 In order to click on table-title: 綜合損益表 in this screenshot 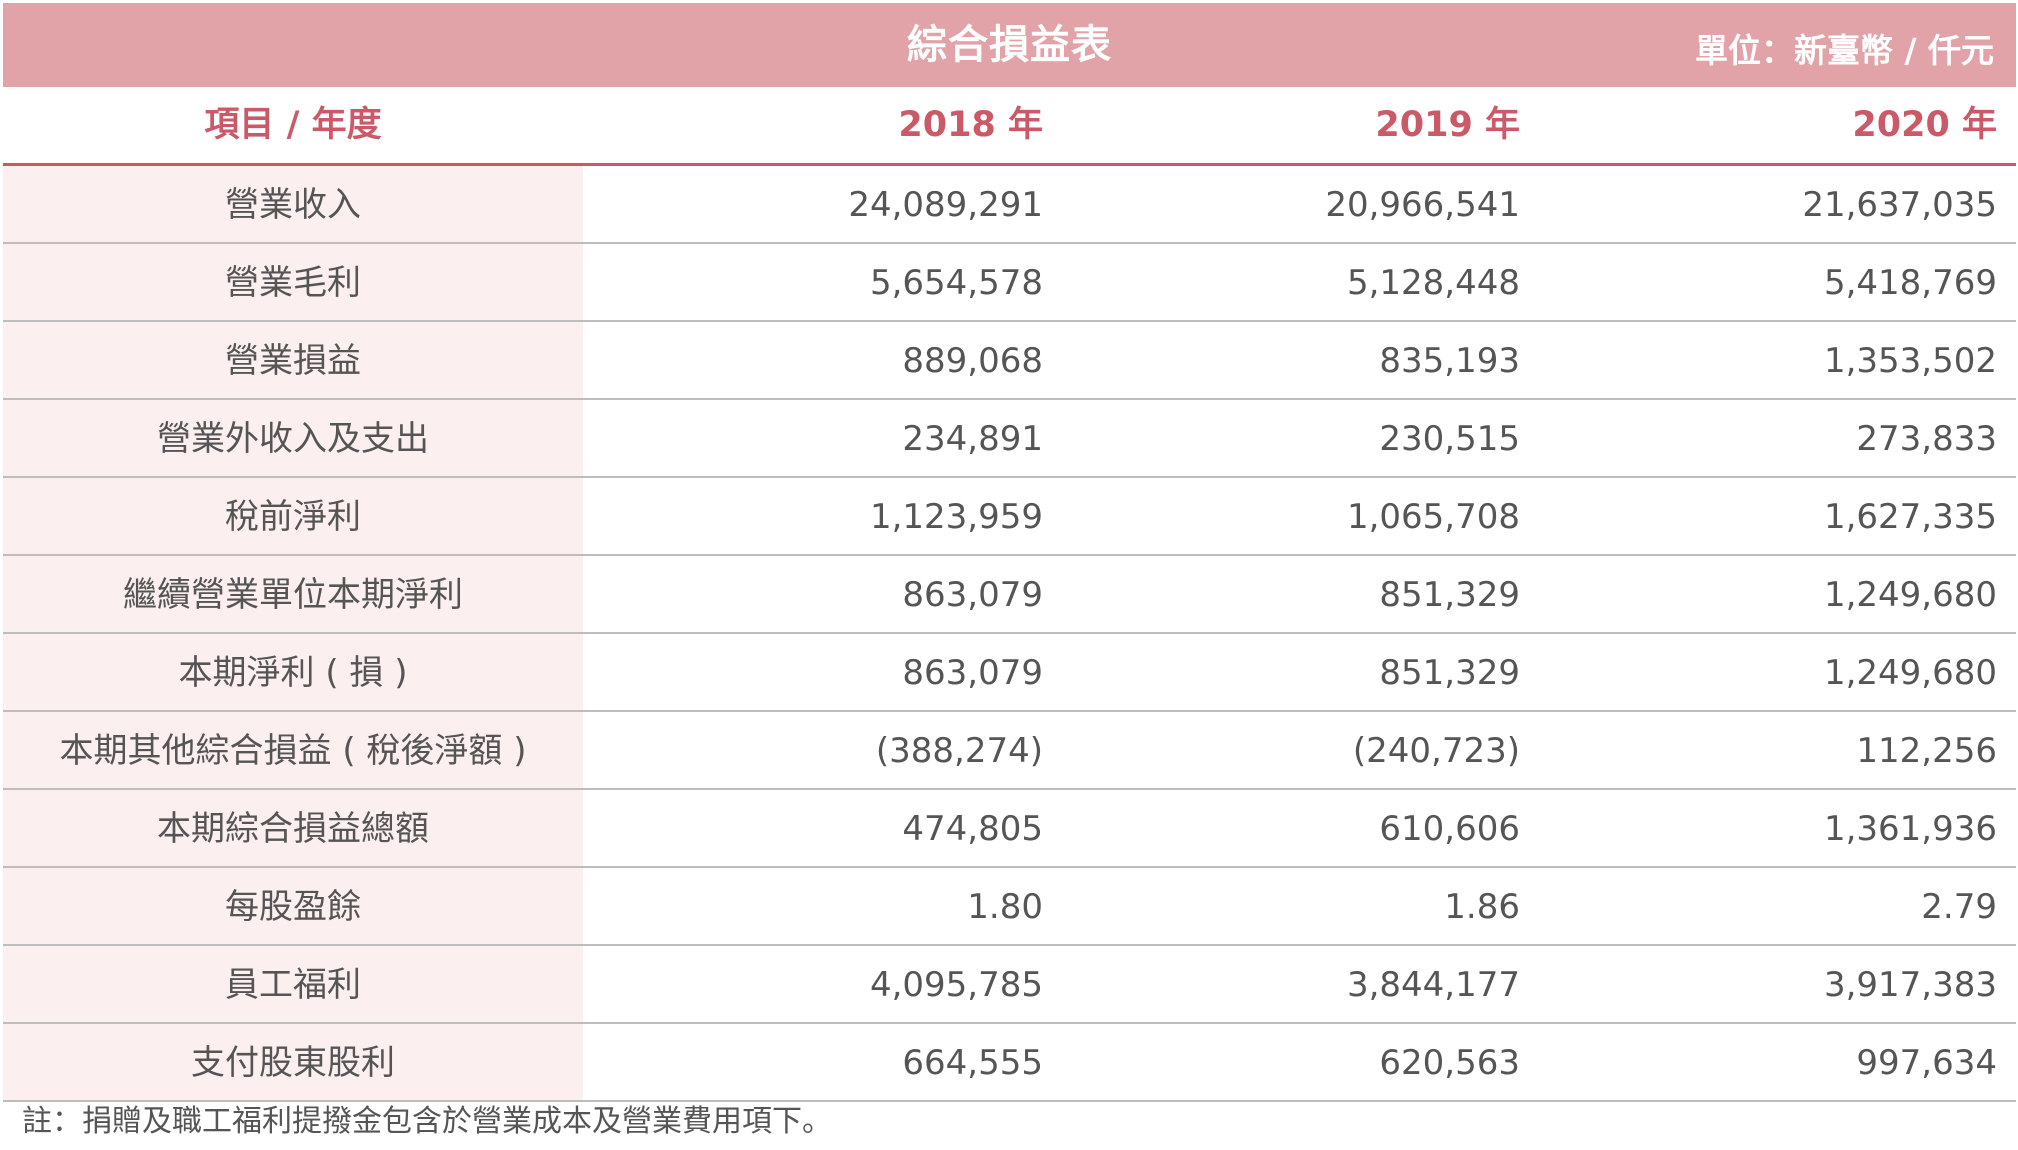, I will do `click(1009, 45)`.